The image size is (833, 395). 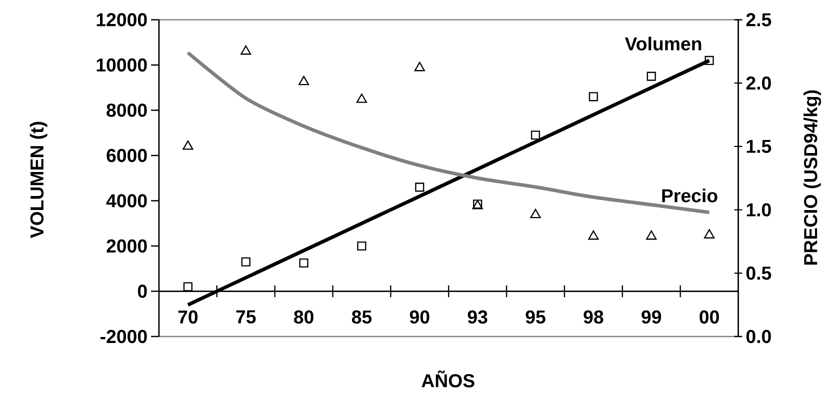 What do you see at coordinates (39, 180) in the screenshot?
I see `y-axis-title: VOLUMEN (t)` at bounding box center [39, 180].